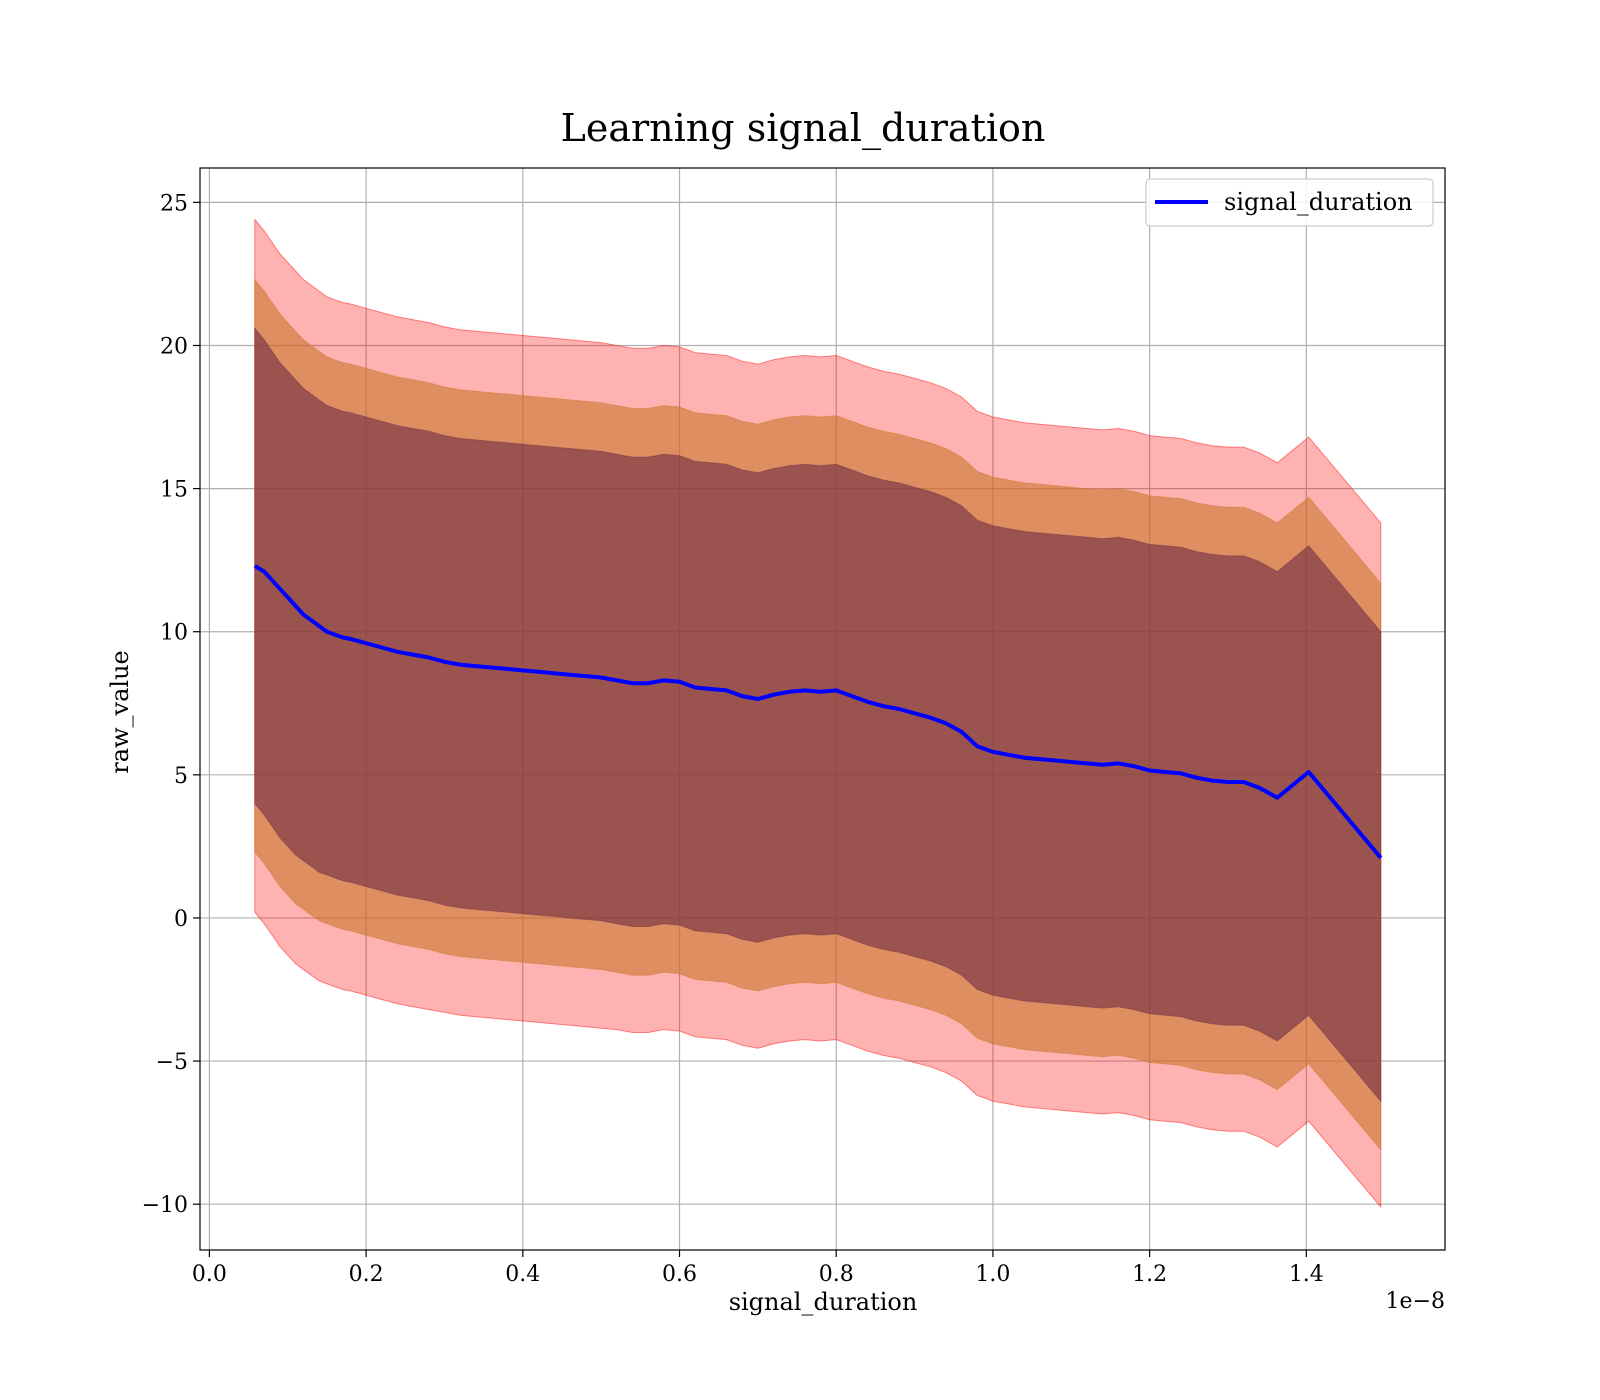 The height and width of the screenshot is (1400, 1600). I want to click on x-axis-label: signal_duration, so click(823, 1302).